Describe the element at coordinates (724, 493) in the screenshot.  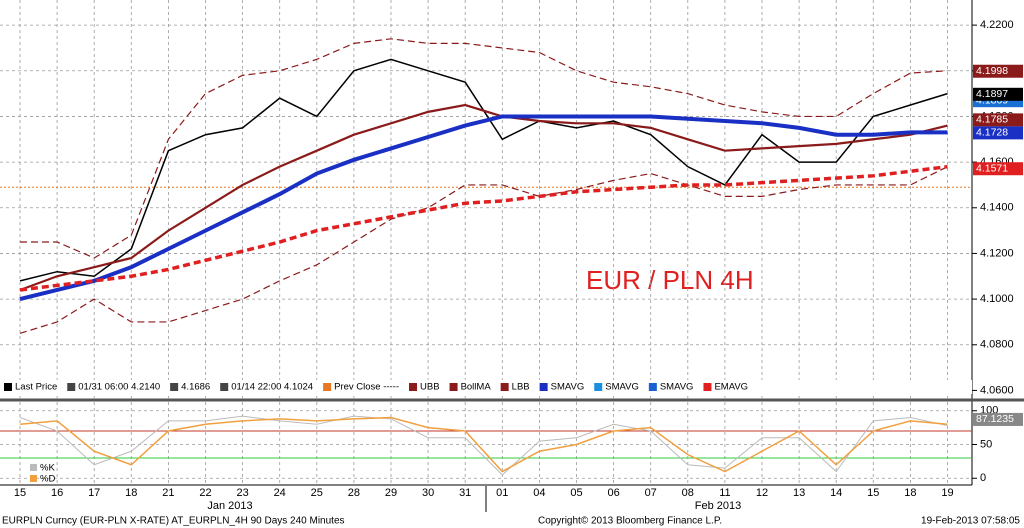
I see `x-tick-label: 11` at that location.